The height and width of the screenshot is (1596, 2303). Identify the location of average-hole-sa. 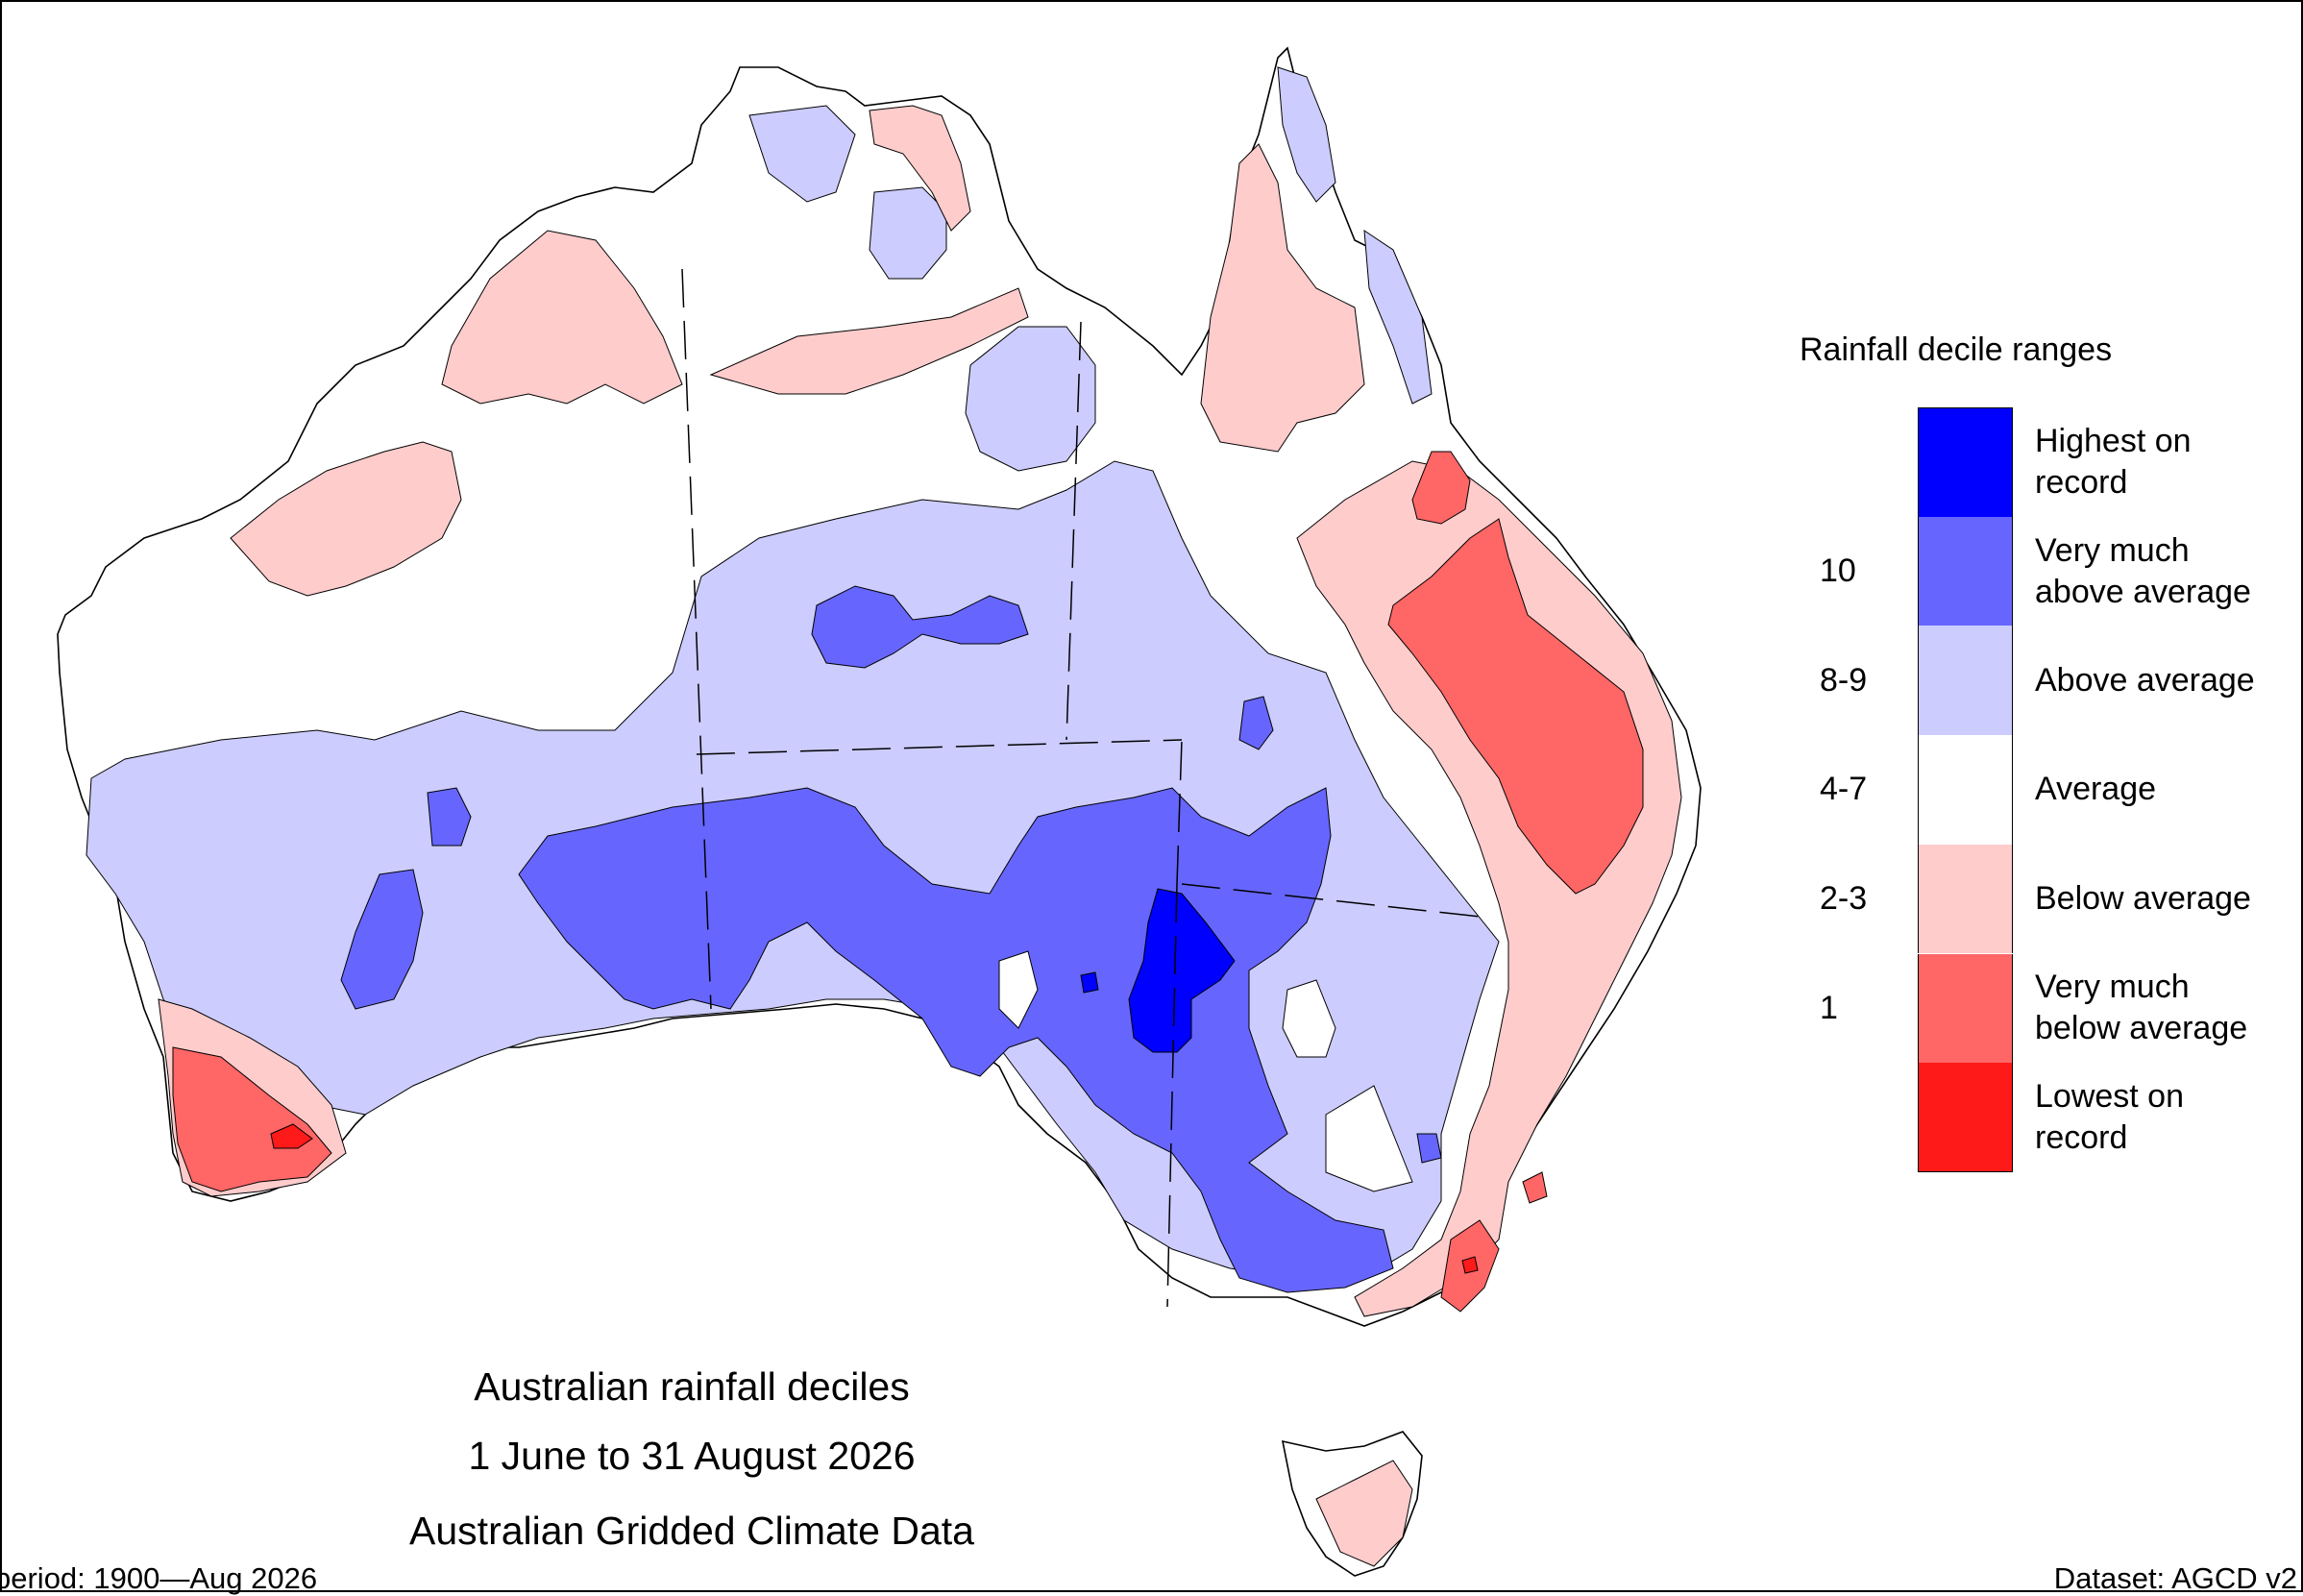
(1019, 989).